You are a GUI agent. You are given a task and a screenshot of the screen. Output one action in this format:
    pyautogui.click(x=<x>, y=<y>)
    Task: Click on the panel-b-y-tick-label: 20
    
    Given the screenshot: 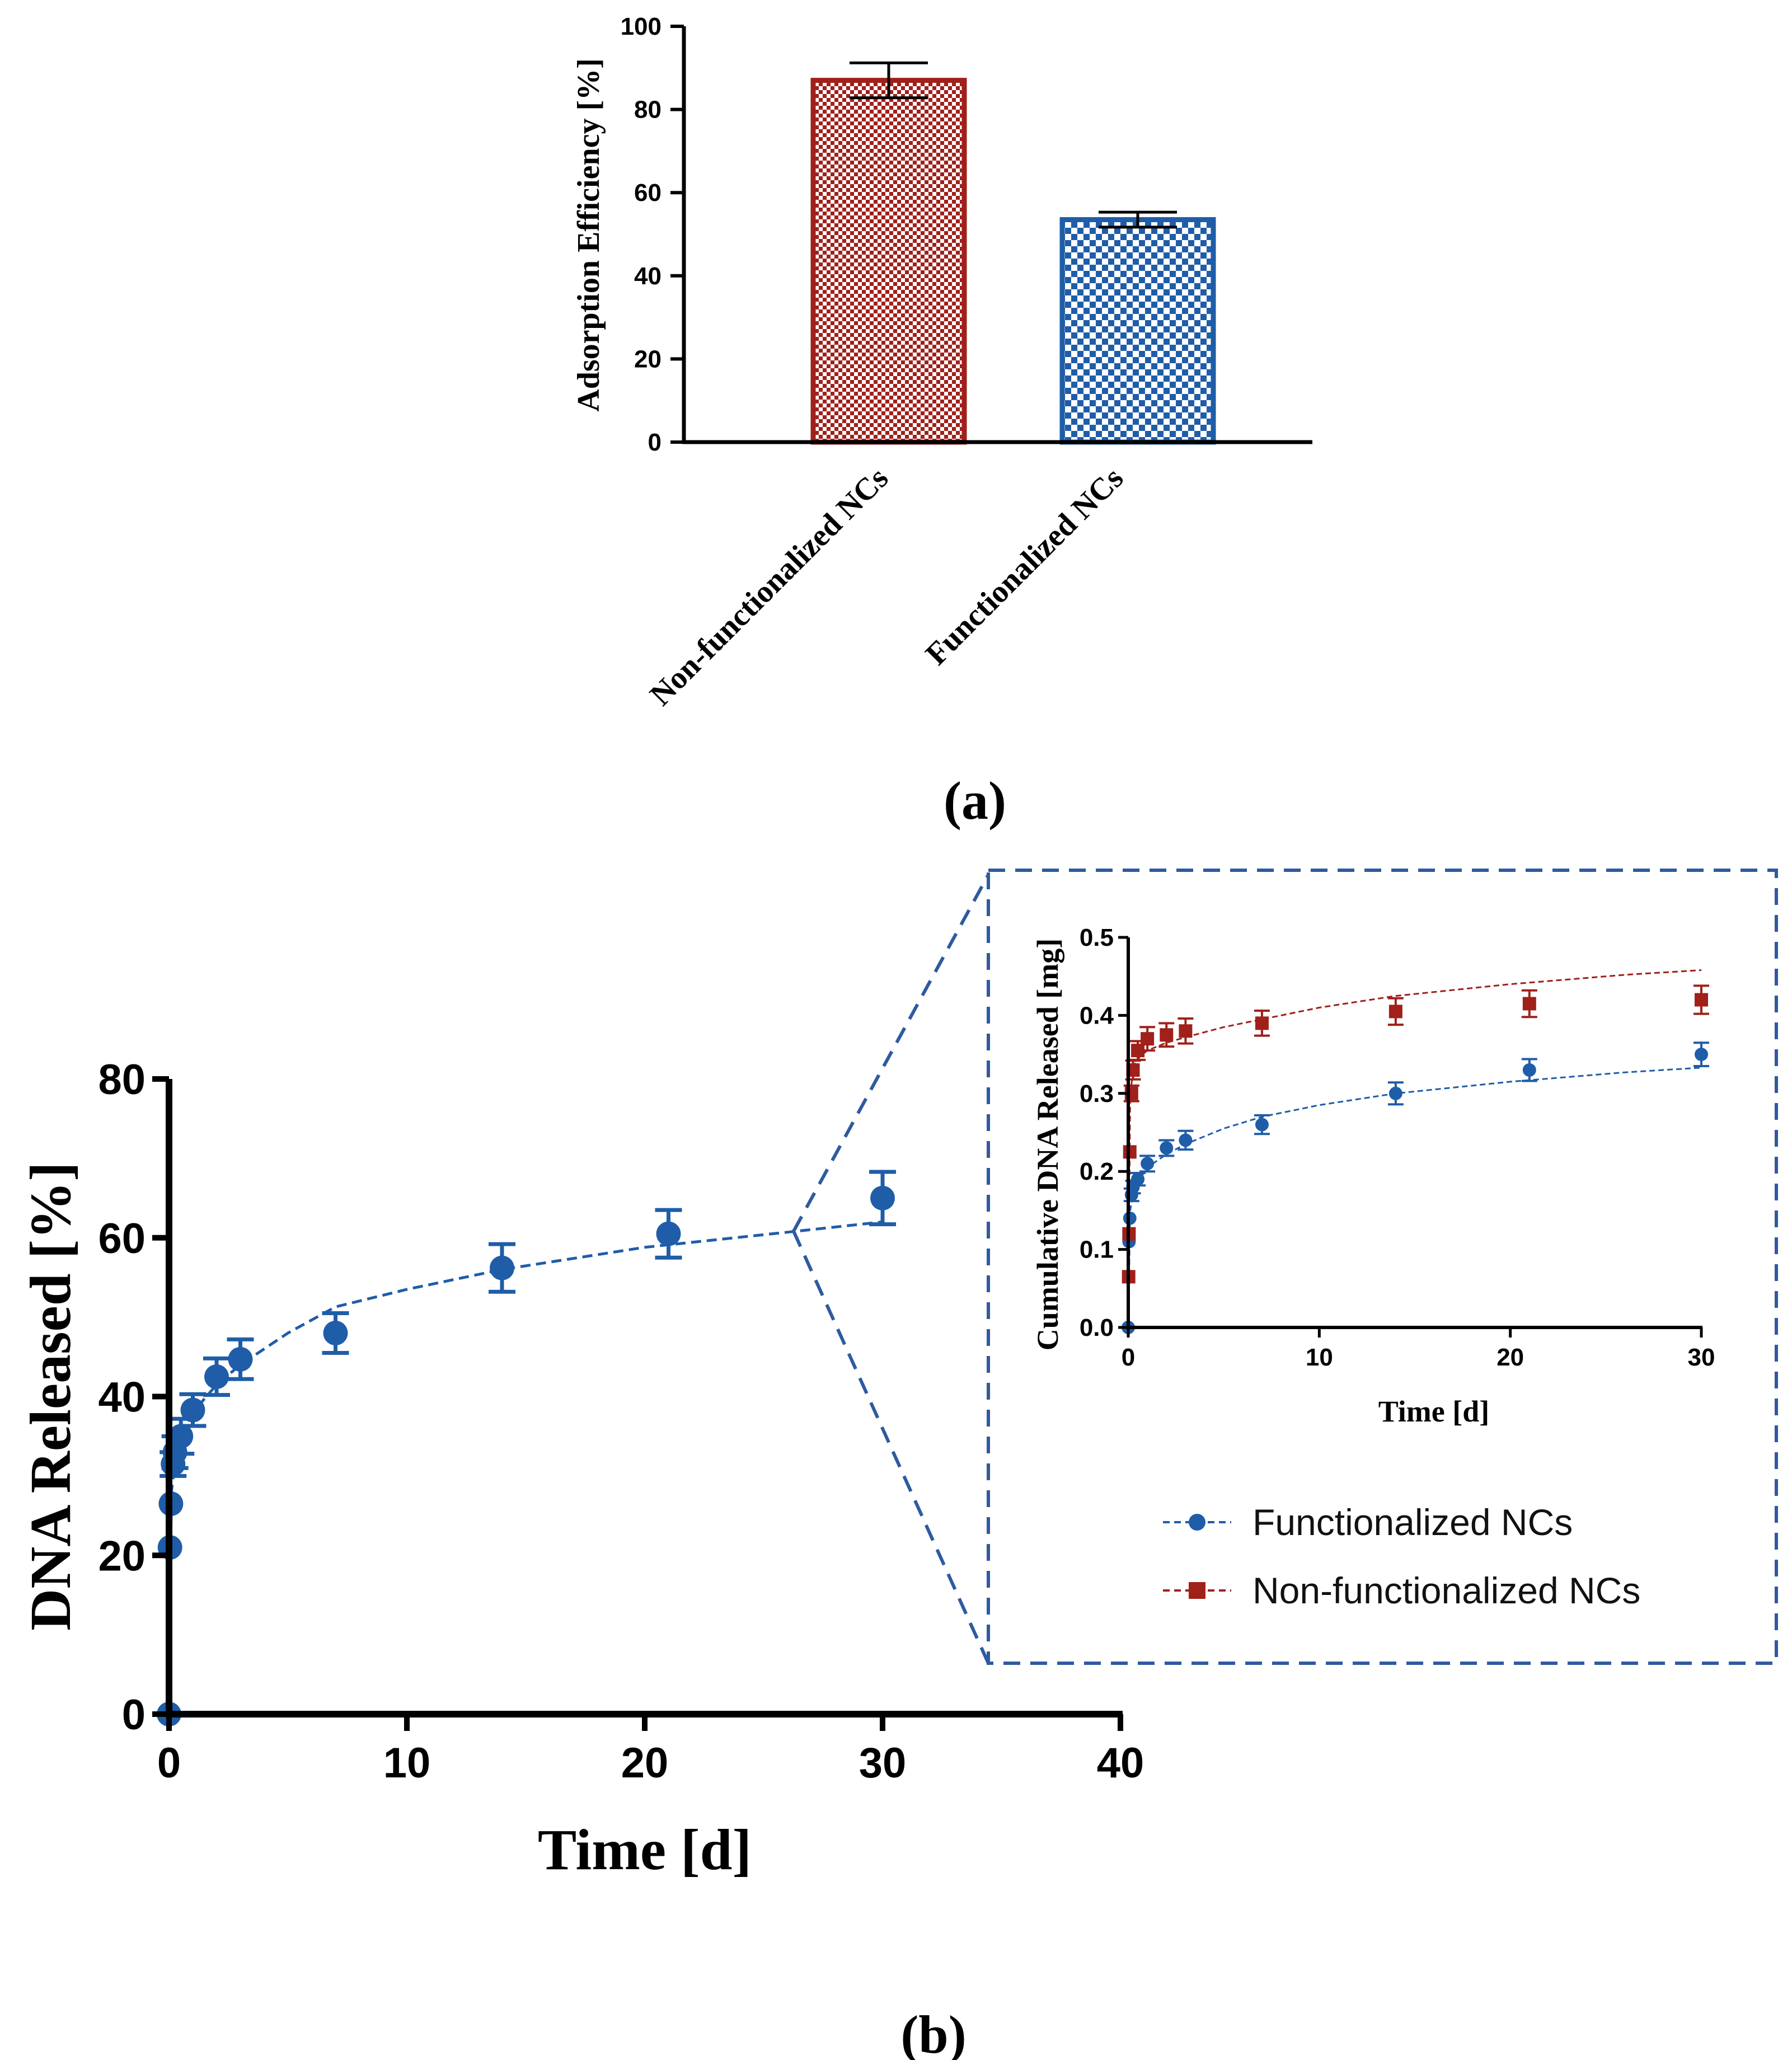 What is the action you would take?
    pyautogui.click(x=122, y=1556)
    